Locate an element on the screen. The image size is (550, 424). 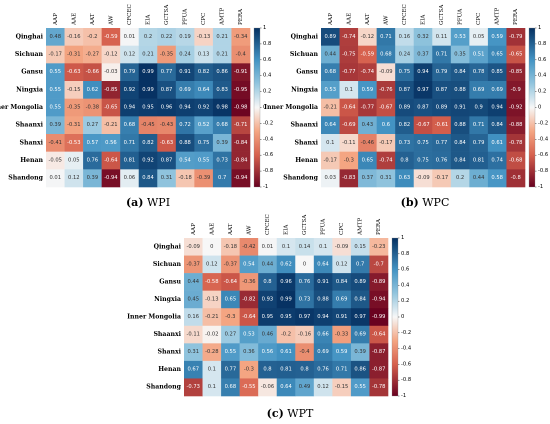
column-label: AAT is located at coordinates (231, 229).